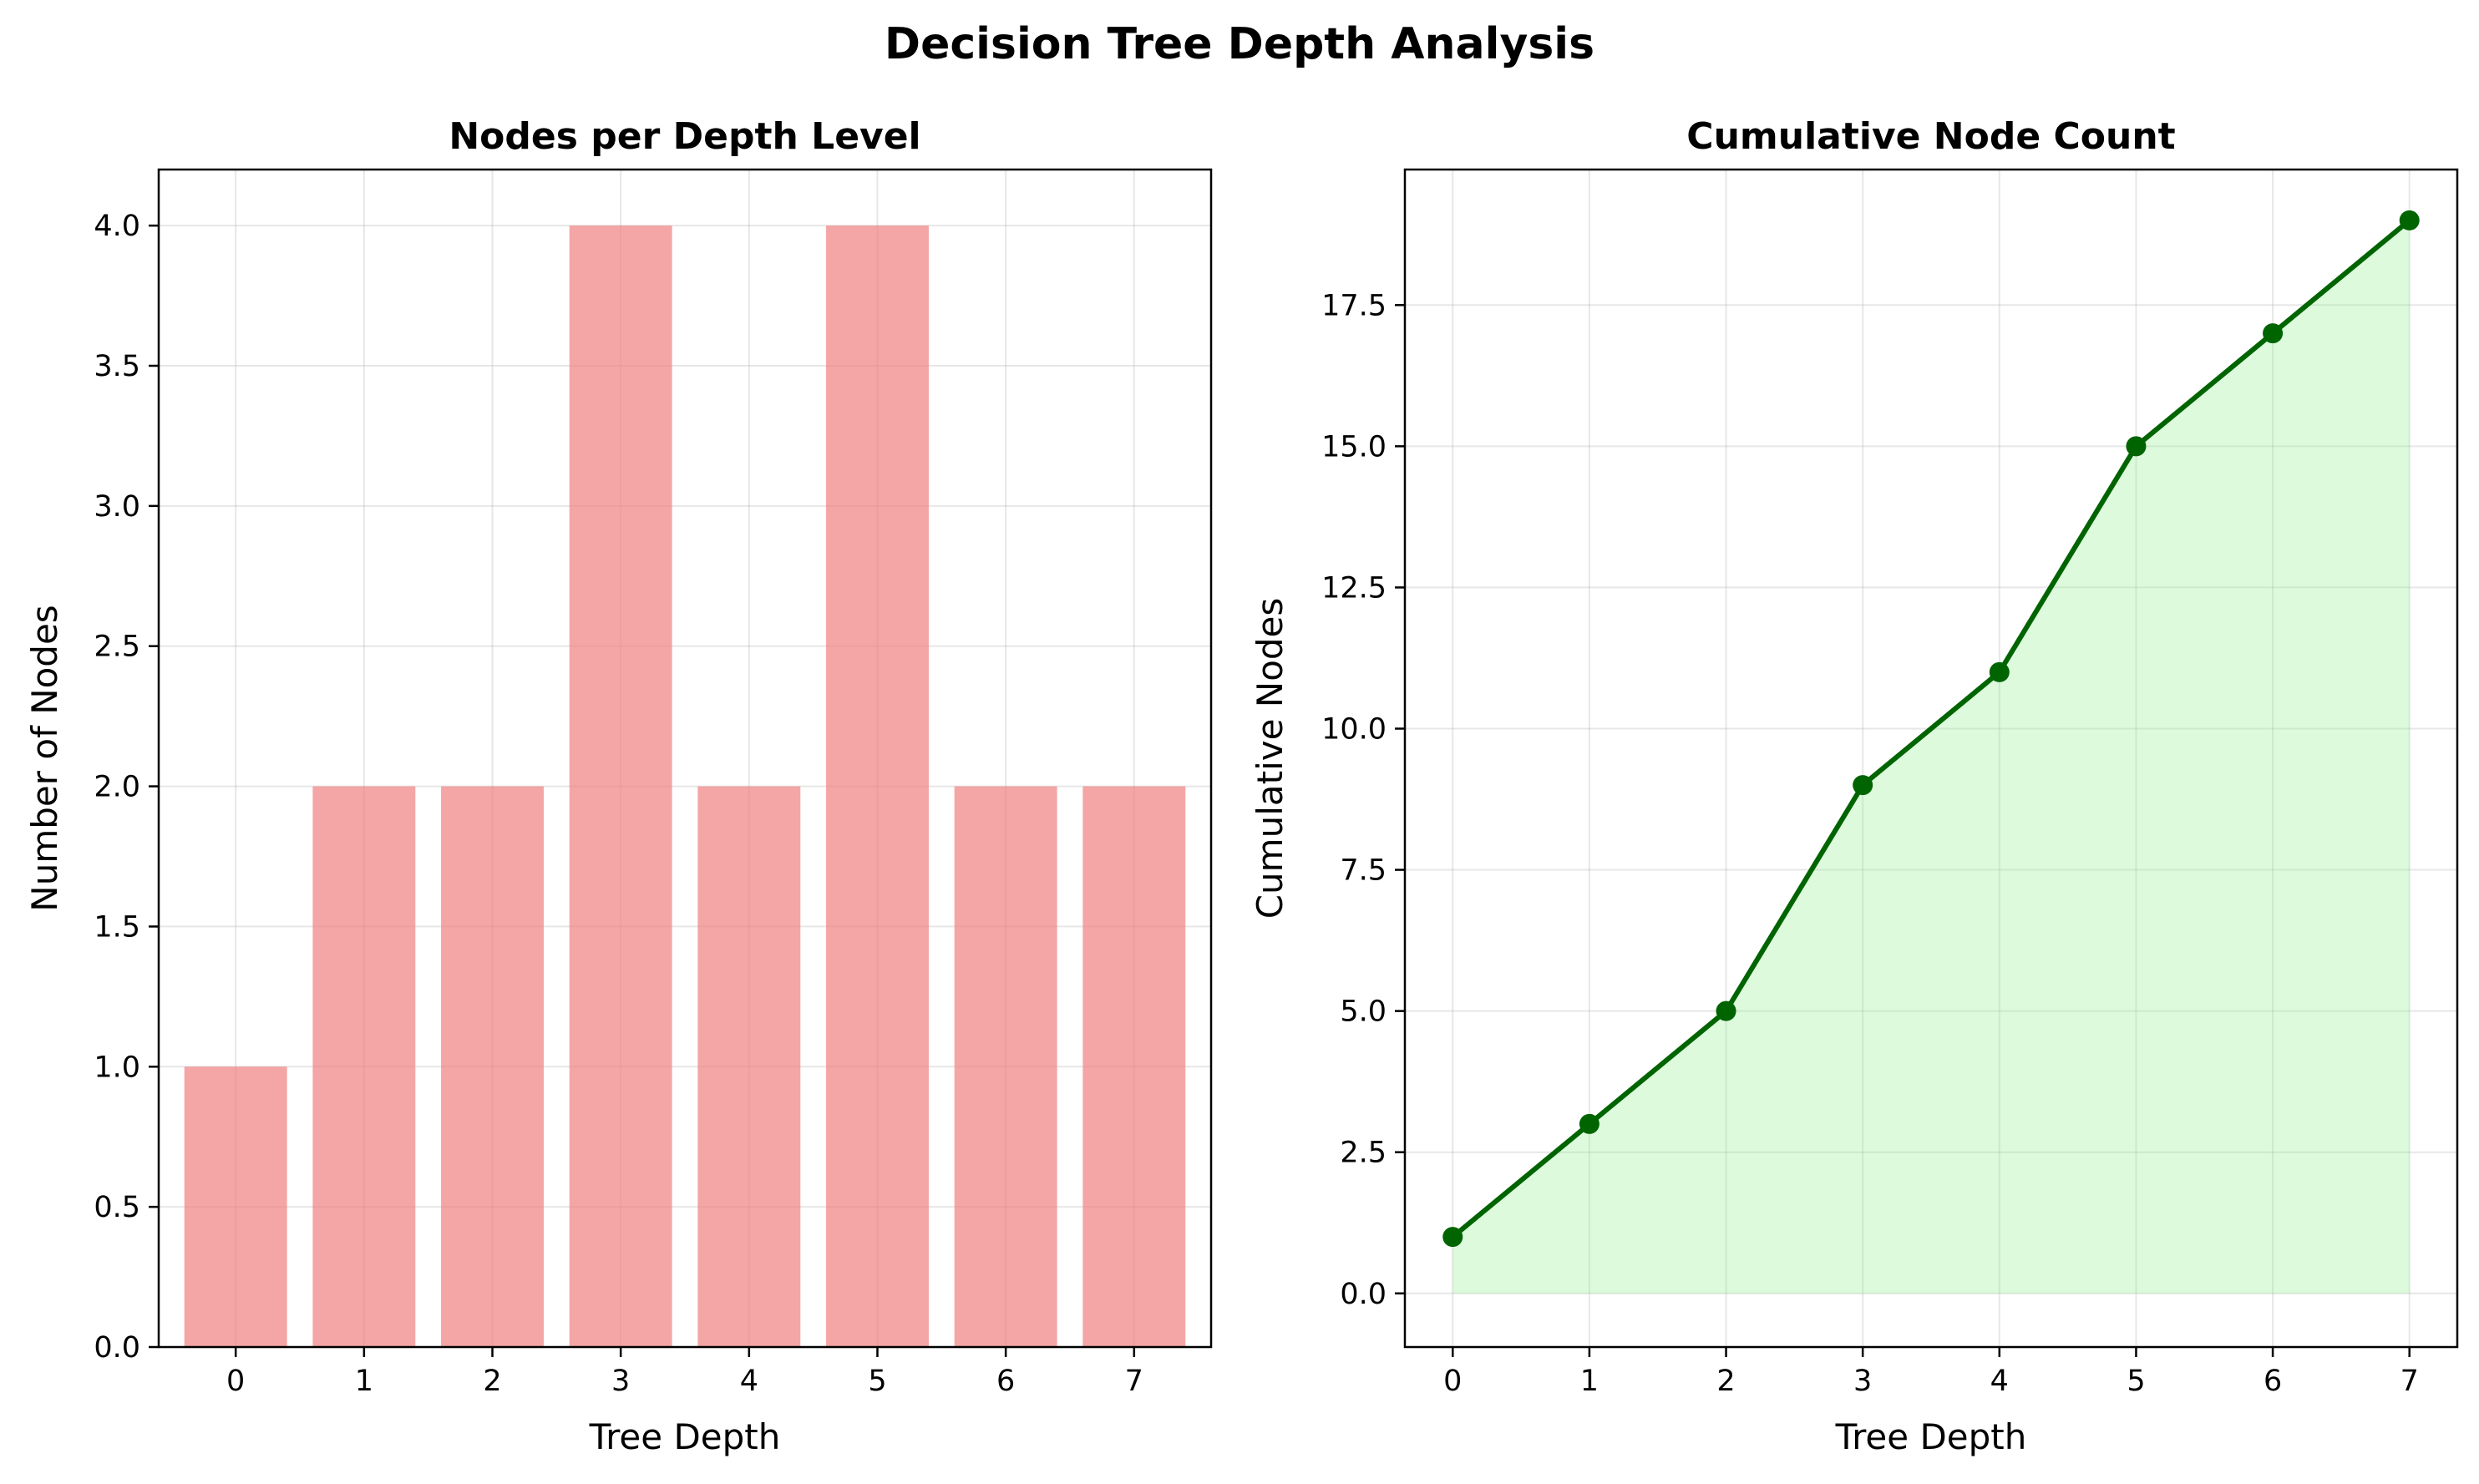 This screenshot has width=2479, height=1484. I want to click on cumulative-chart-y-tick-label: 17.5, so click(1354, 305).